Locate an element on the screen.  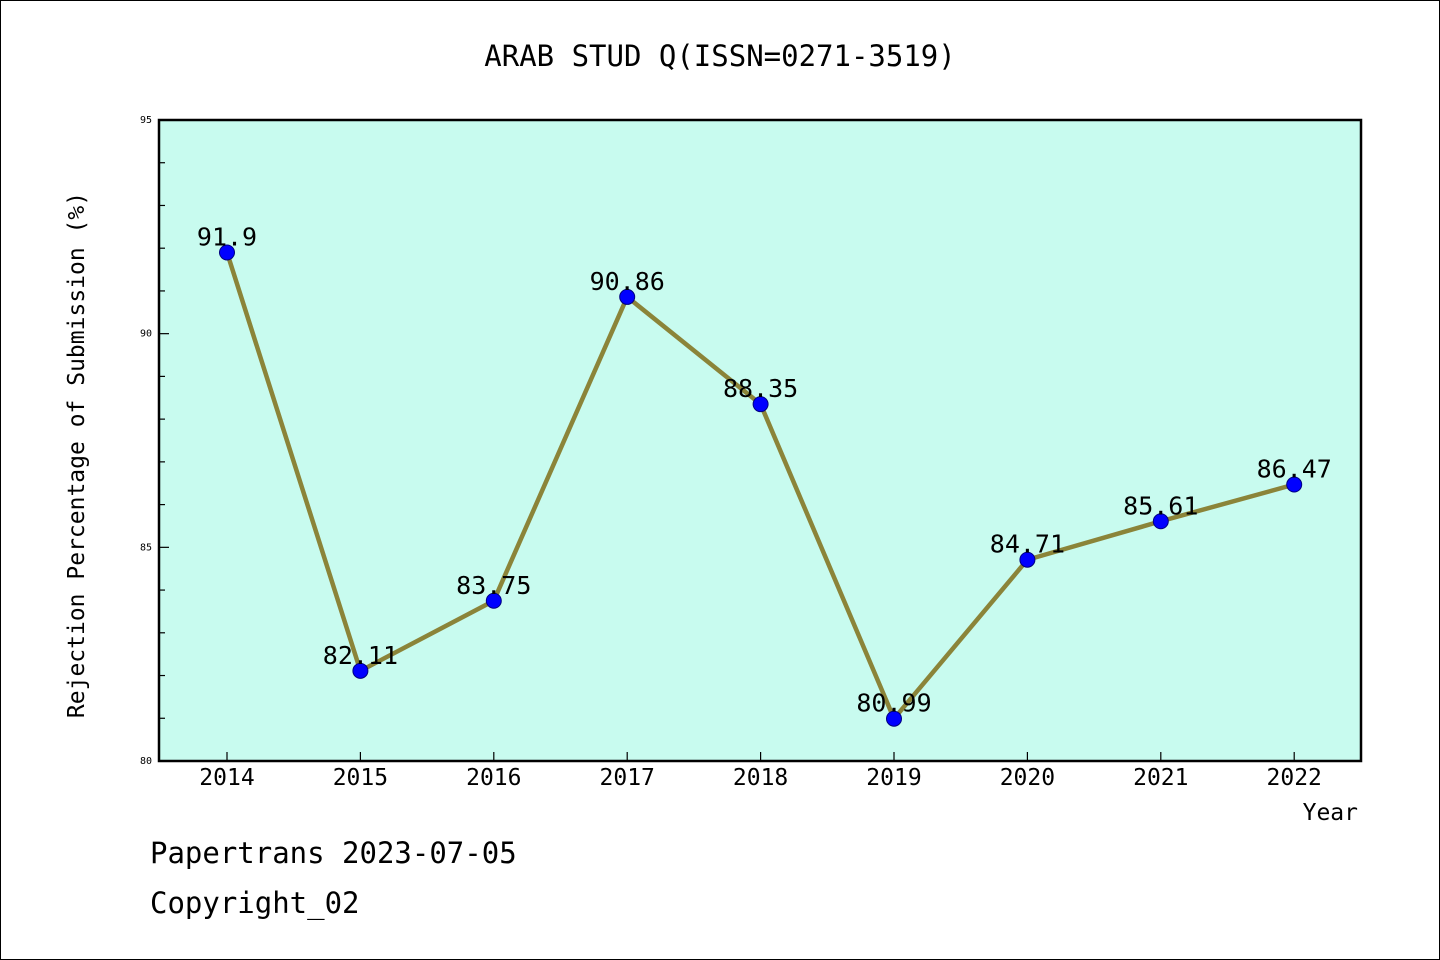
x-tick-label: 2018 is located at coordinates (760, 778).